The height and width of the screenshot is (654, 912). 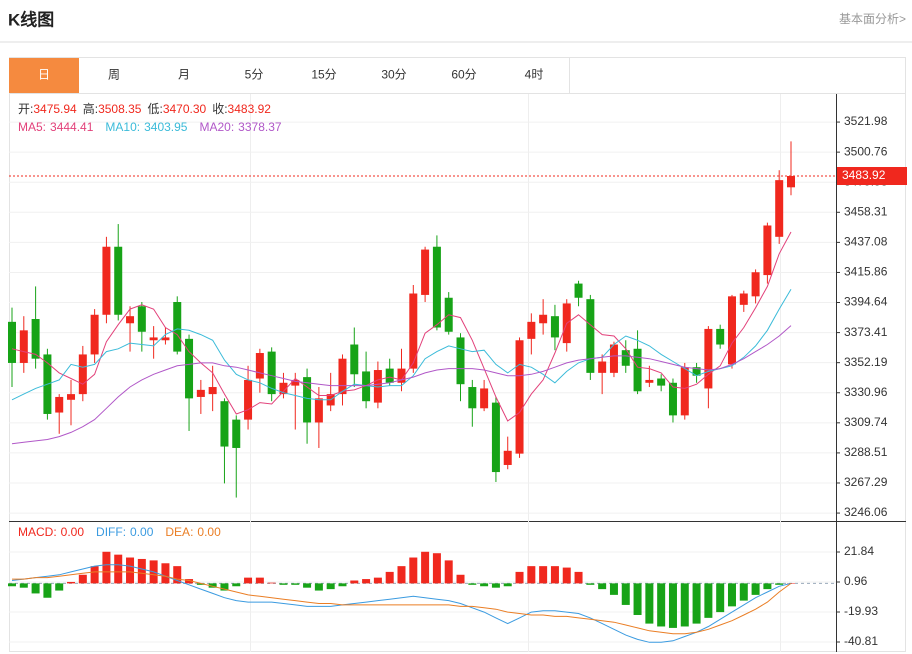 I want to click on tab-label: 60分, so click(x=463, y=75).